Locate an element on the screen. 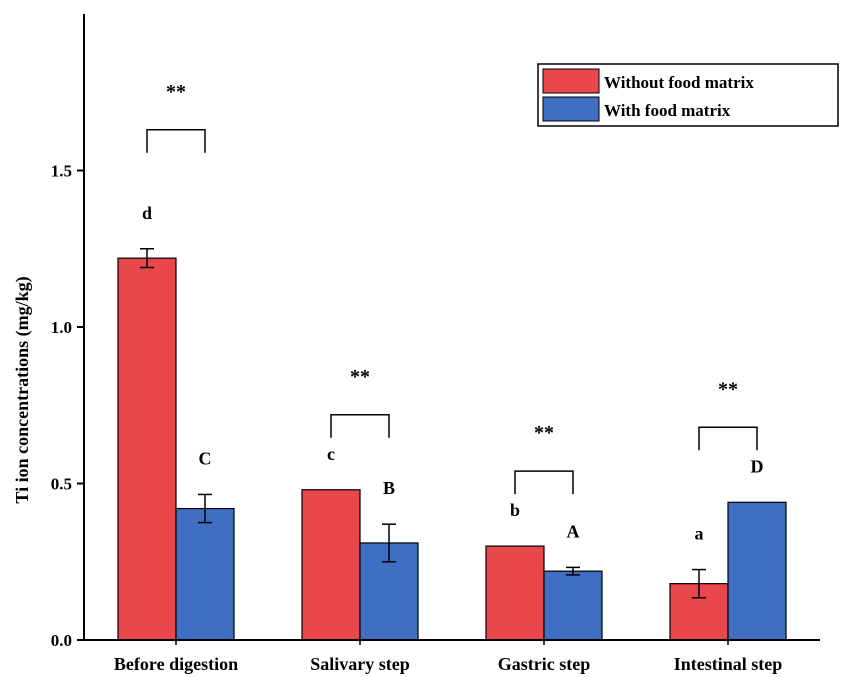 This screenshot has width=848, height=677. legend-swatch-without-food-matrix is located at coordinates (571, 81).